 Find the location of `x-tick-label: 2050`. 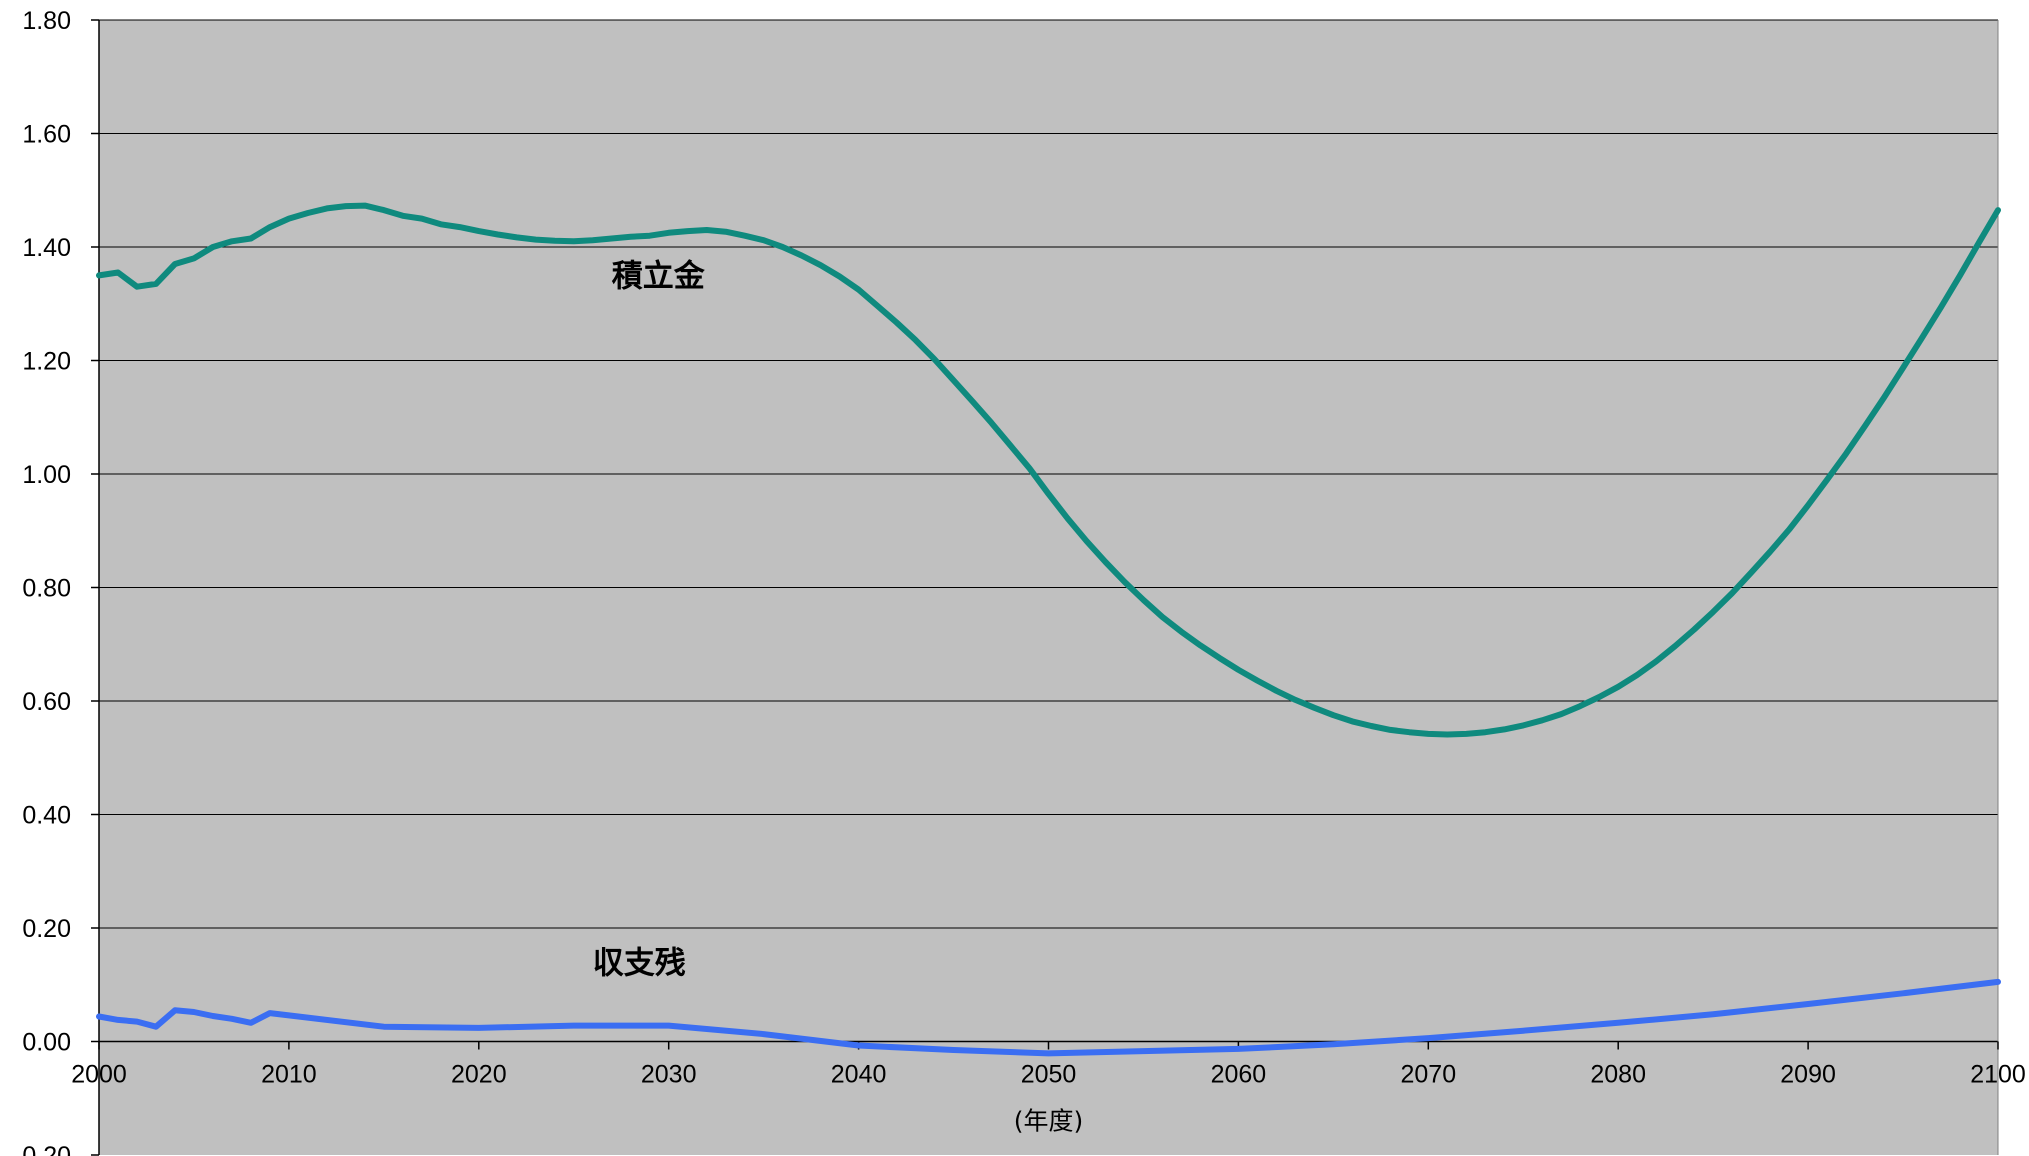

x-tick-label: 2050 is located at coordinates (1049, 1075).